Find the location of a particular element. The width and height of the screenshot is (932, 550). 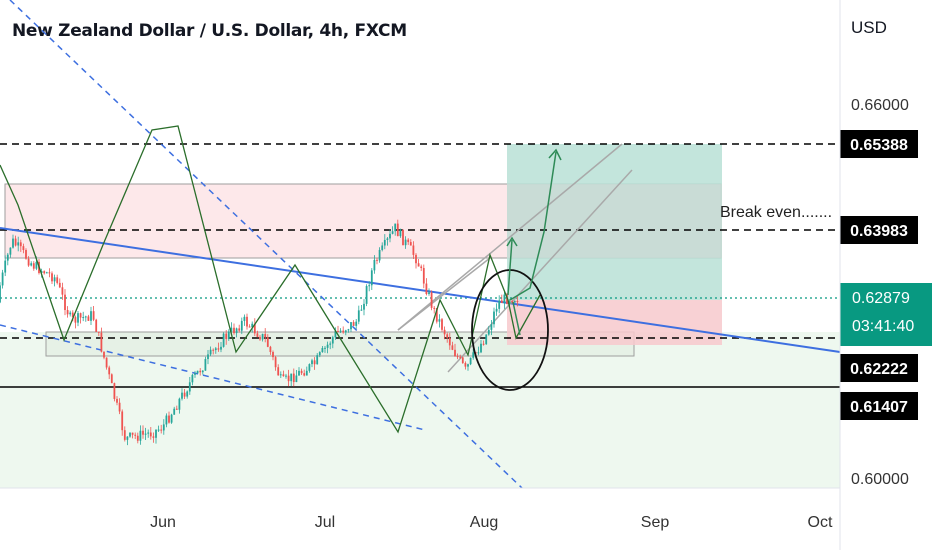

svg-text: 0.61407 is located at coordinates (879, 407).